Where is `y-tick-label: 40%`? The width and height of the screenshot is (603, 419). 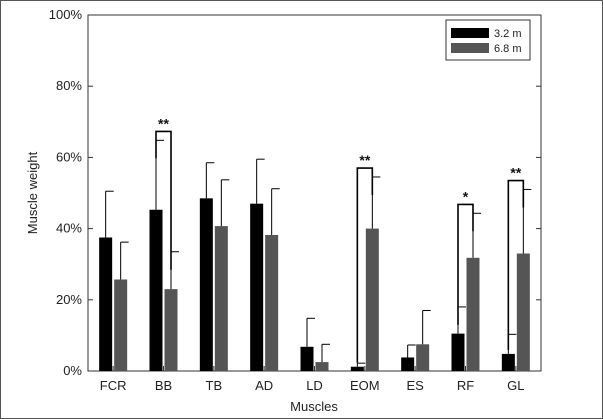
y-tick-label: 40% is located at coordinates (69, 228).